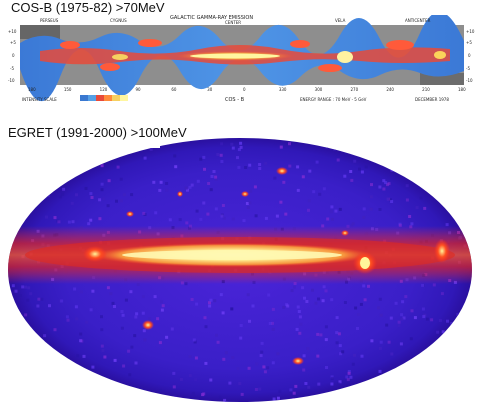  Describe the element at coordinates (282, 171) in the screenshot. I see `egret-blazar-source` at that location.